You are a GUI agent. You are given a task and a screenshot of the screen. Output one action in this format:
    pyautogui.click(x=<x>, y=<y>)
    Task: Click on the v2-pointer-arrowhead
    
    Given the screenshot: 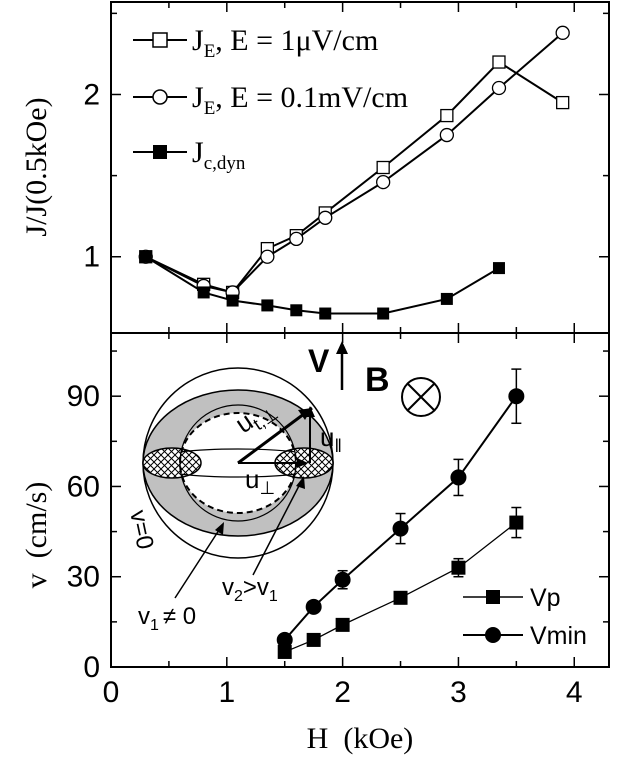 What is the action you would take?
    pyautogui.click(x=300, y=482)
    